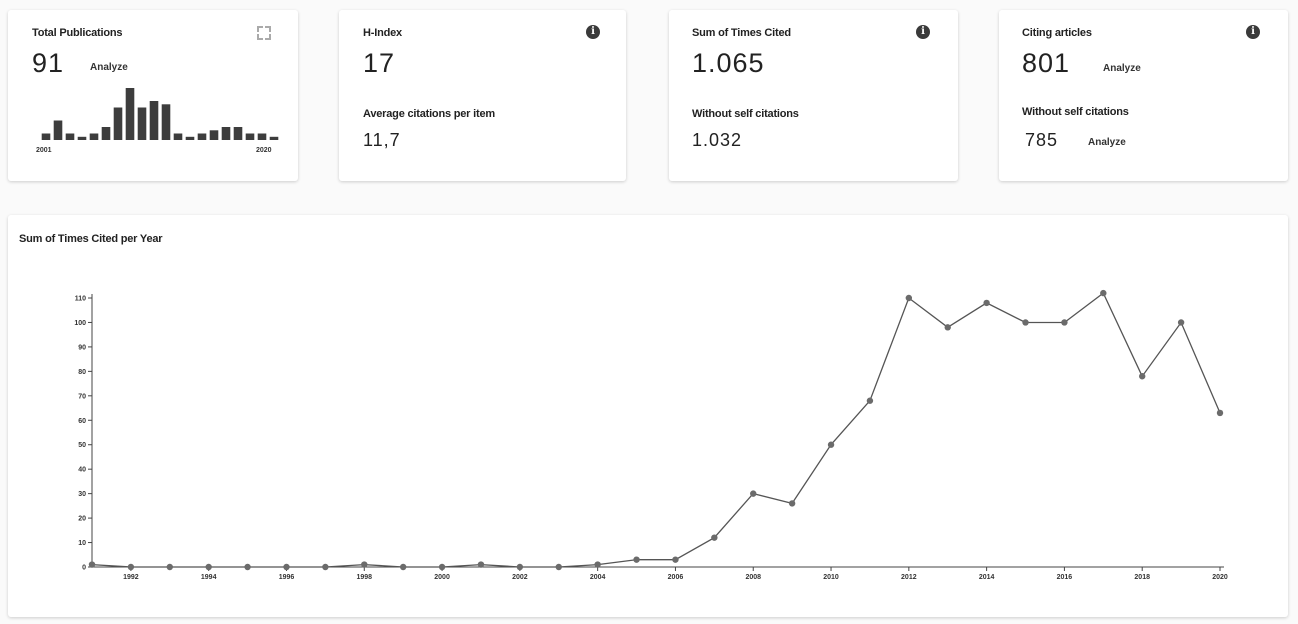  I want to click on x-tick-label: 2008, so click(753, 577).